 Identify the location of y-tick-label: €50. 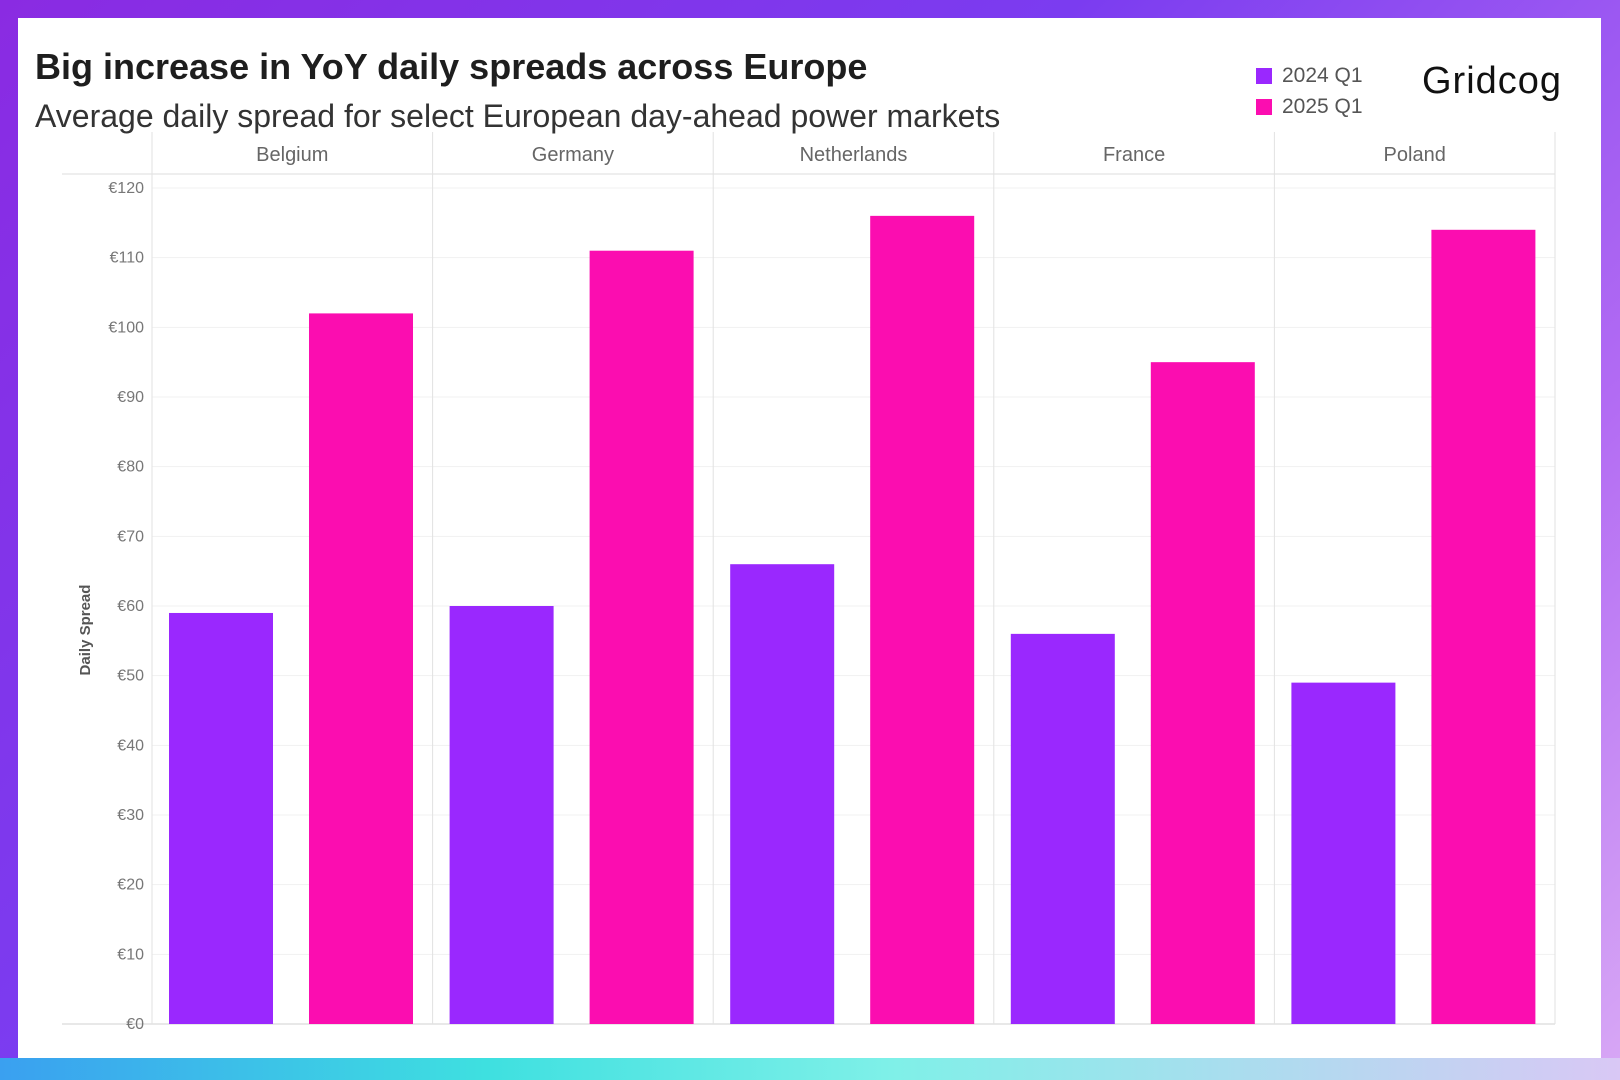
(130, 676).